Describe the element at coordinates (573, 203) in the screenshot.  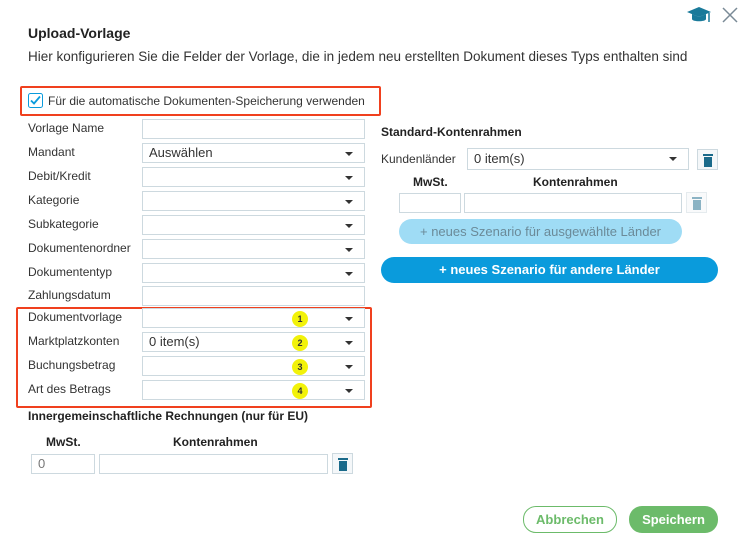
I see `std-konten-input` at that location.